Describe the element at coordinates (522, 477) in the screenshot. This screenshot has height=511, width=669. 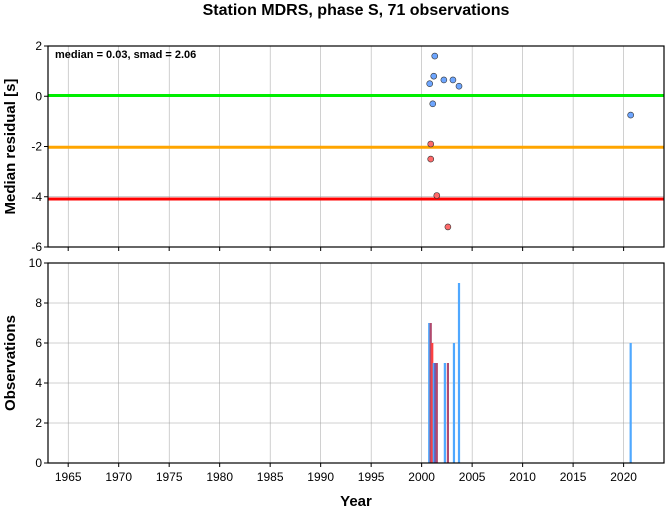
I see `x-tick-label: 2010` at that location.